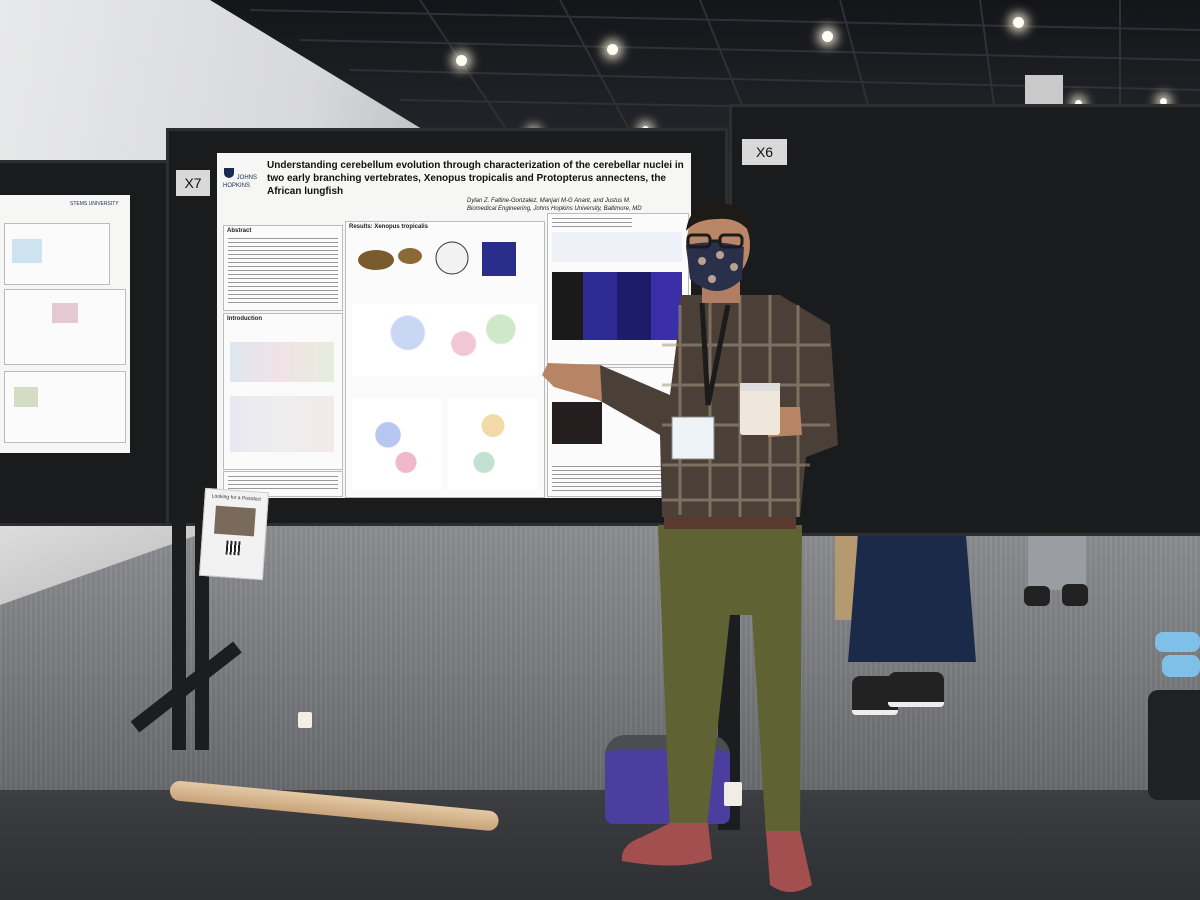 This screenshot has height=900, width=1200. Describe the element at coordinates (617, 306) in the screenshot. I see `starmap-images` at that location.